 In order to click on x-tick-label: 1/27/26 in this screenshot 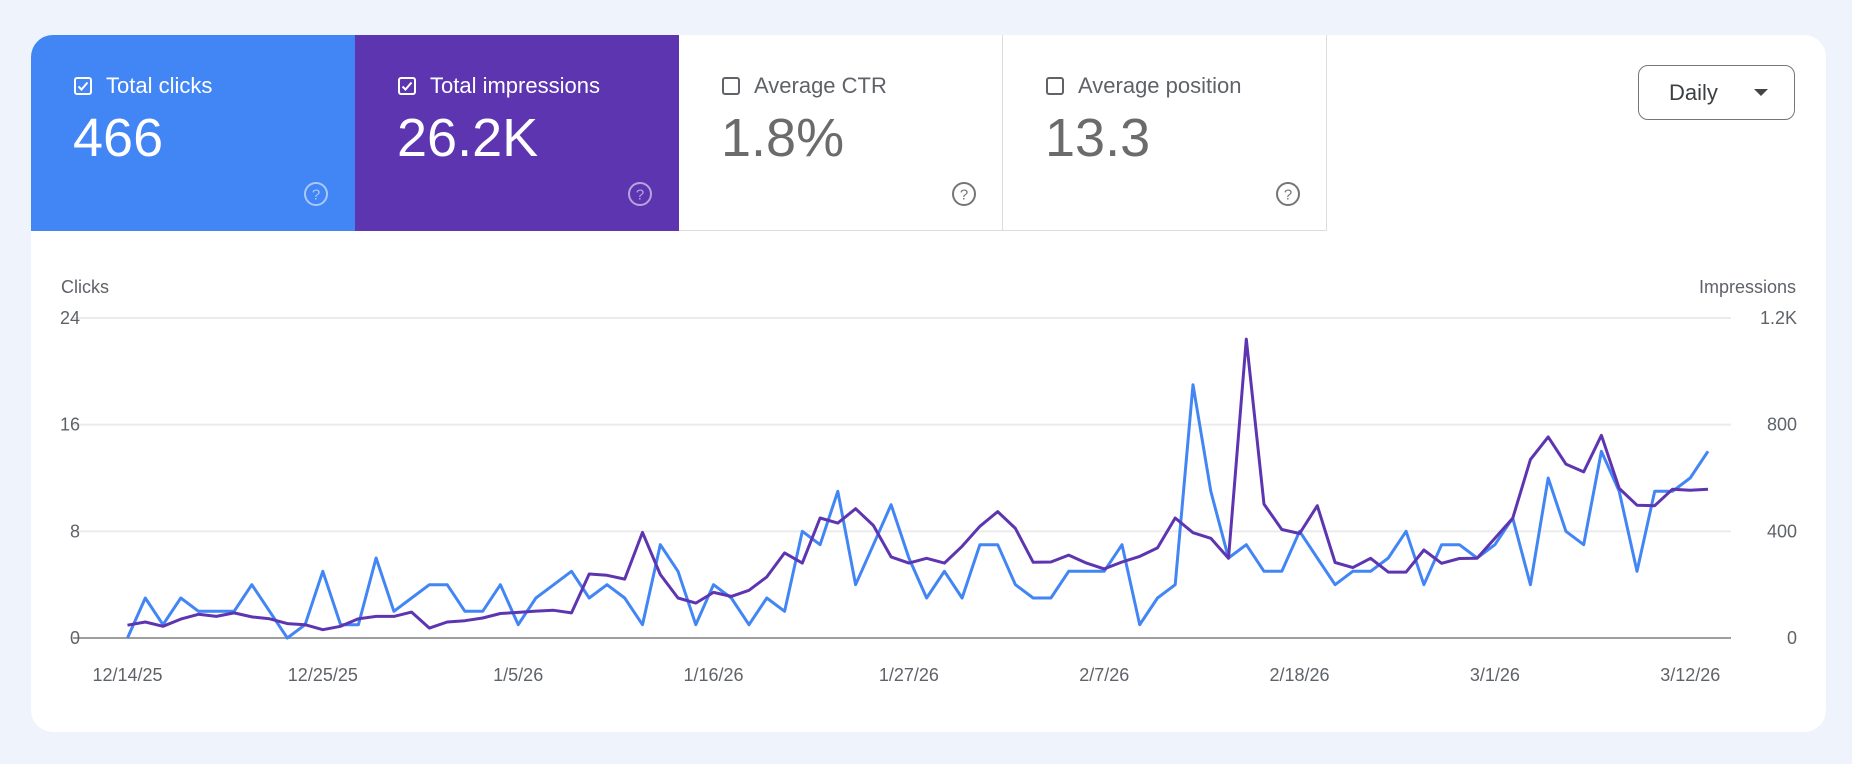, I will do `click(909, 675)`.